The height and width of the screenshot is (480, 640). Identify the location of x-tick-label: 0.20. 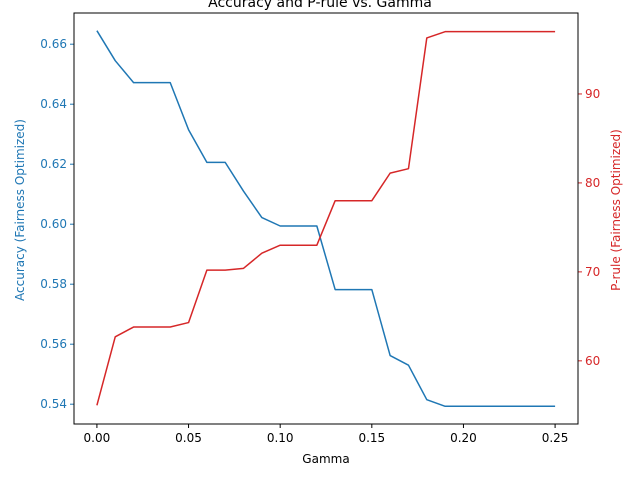
(463, 438).